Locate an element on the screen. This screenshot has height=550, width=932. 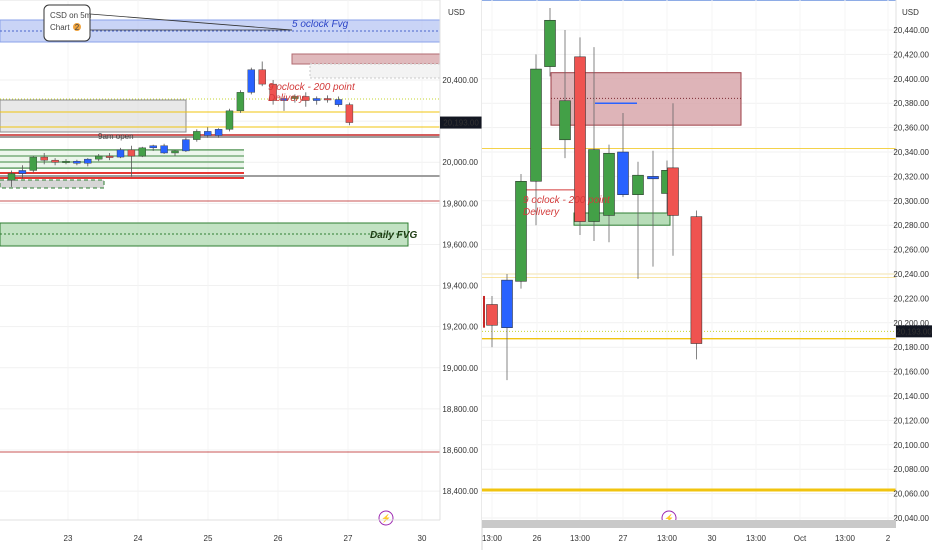
right-y-tick-label: 20,240.00 is located at coordinates (911, 274).